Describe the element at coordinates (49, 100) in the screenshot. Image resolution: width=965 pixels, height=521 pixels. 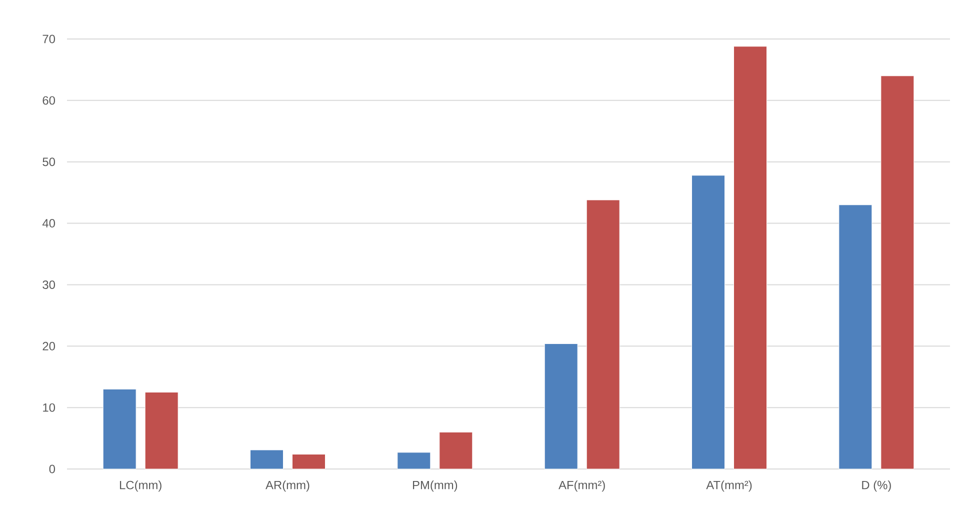
I see `y-tick-label: 60` at that location.